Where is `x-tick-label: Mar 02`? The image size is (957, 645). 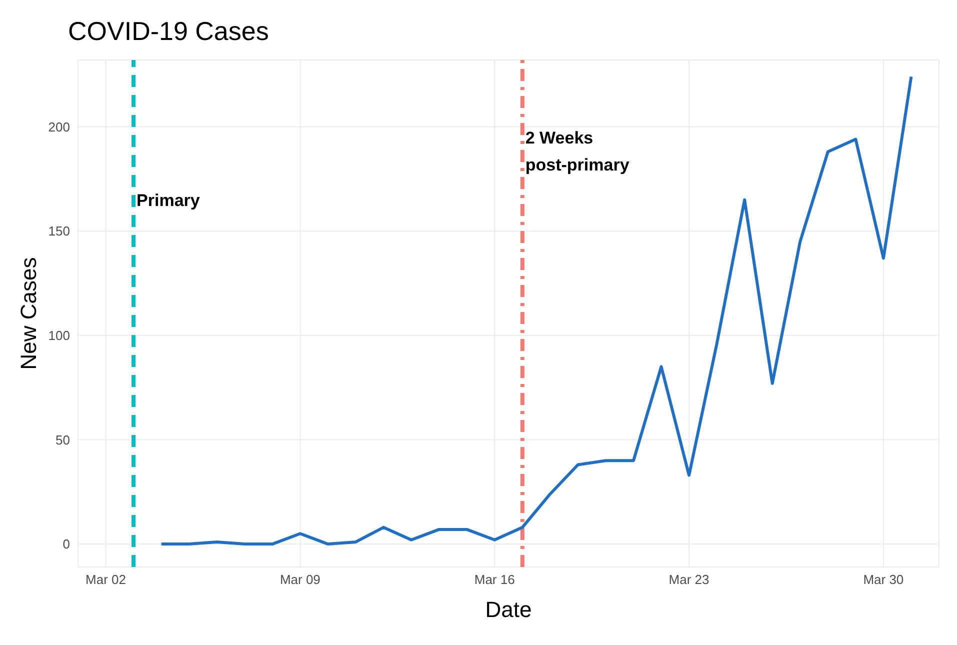 x-tick-label: Mar 02 is located at coordinates (106, 580).